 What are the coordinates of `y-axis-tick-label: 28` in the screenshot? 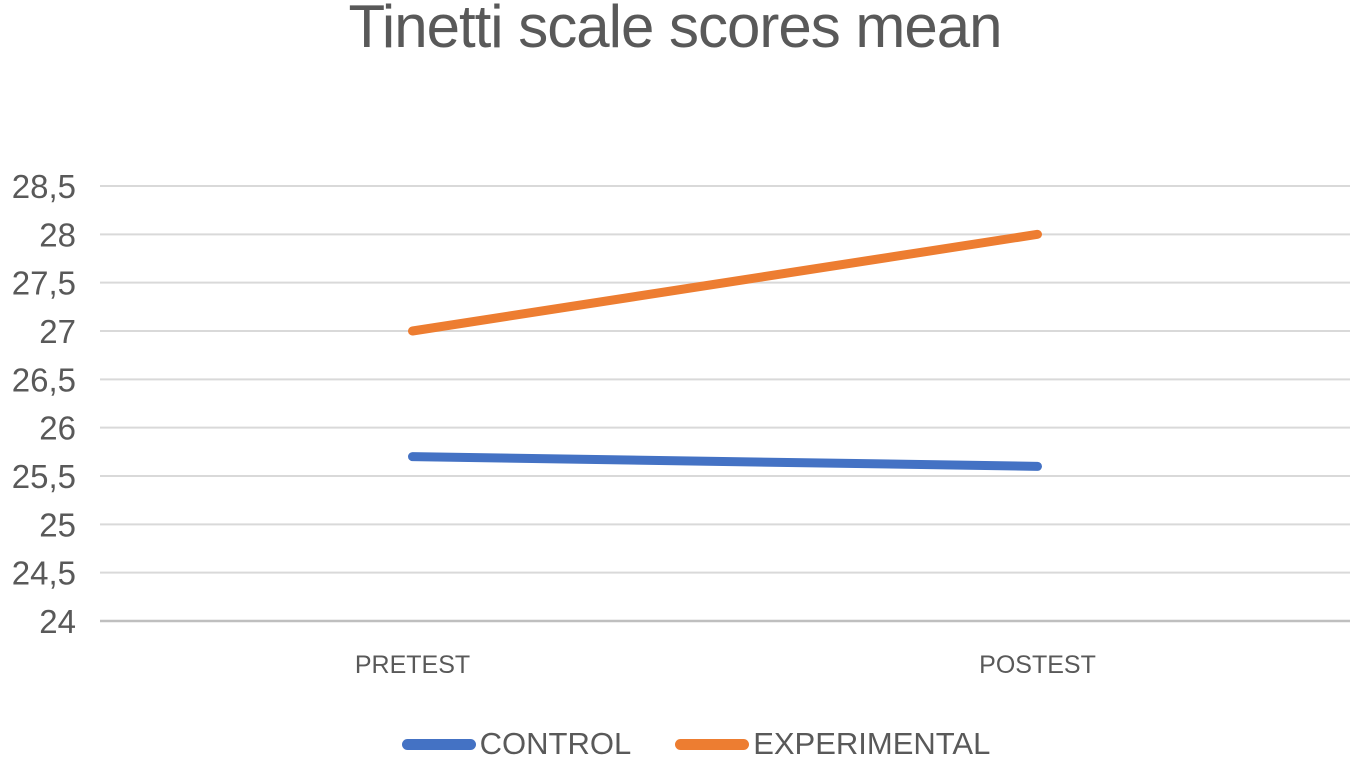 It's located at (57, 234).